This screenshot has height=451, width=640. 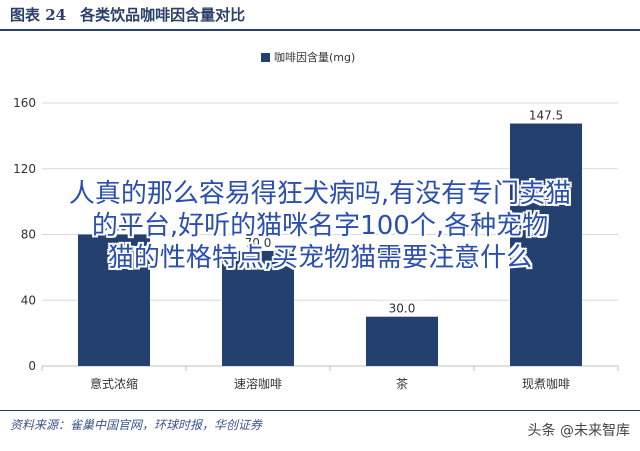 I want to click on y-tick-label: 0, so click(x=32, y=366).